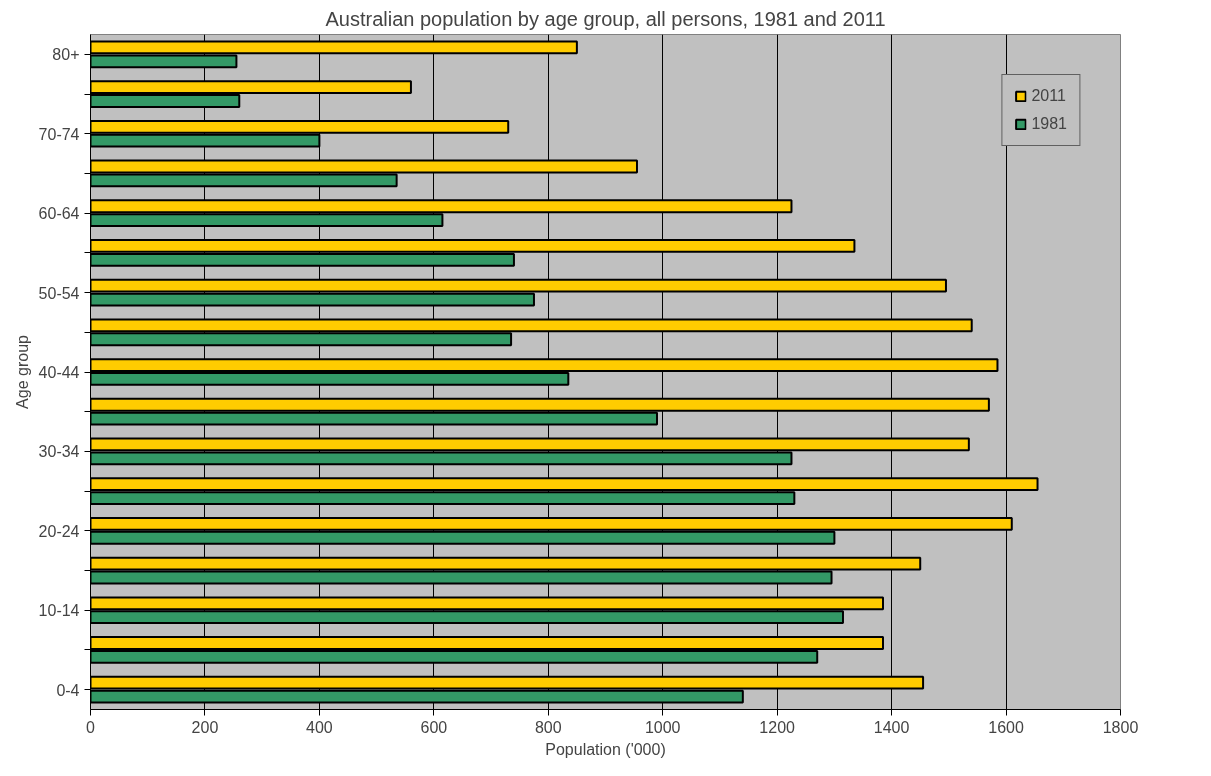 Image resolution: width=1211 pixels, height=776 pixels. Describe the element at coordinates (91, 727) in the screenshot. I see `x-tick-label: 0` at that location.